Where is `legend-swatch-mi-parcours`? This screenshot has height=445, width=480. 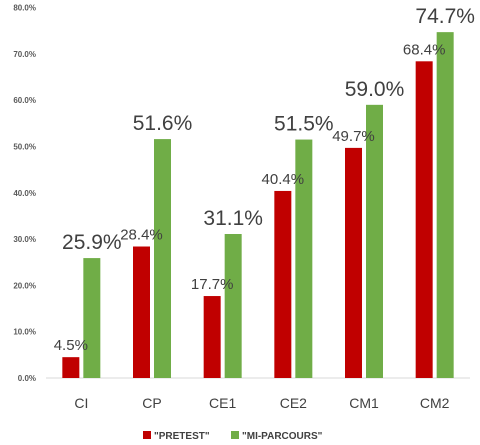
legend-swatch-mi-parcours is located at coordinates (235, 435).